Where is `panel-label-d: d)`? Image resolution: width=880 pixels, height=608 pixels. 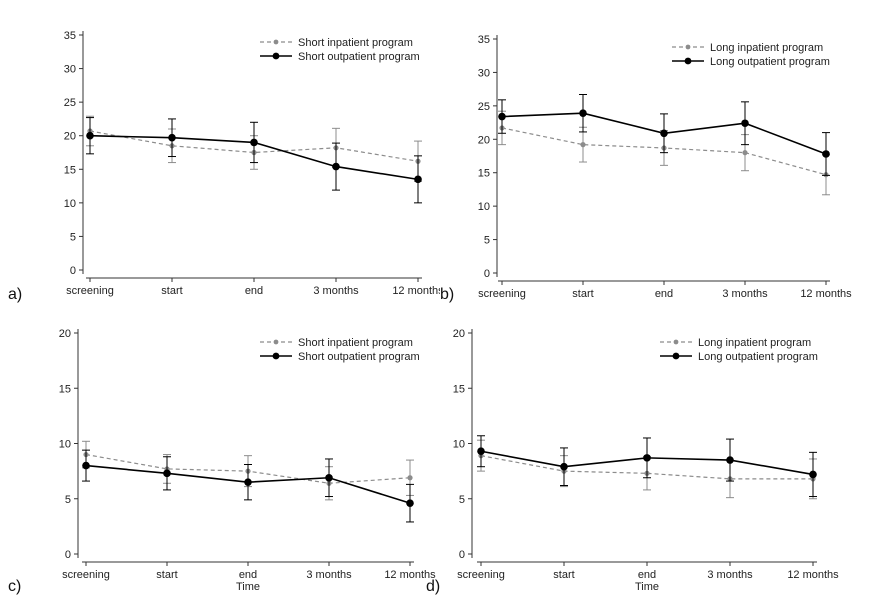
panel-label-d: d) is located at coordinates (433, 586).